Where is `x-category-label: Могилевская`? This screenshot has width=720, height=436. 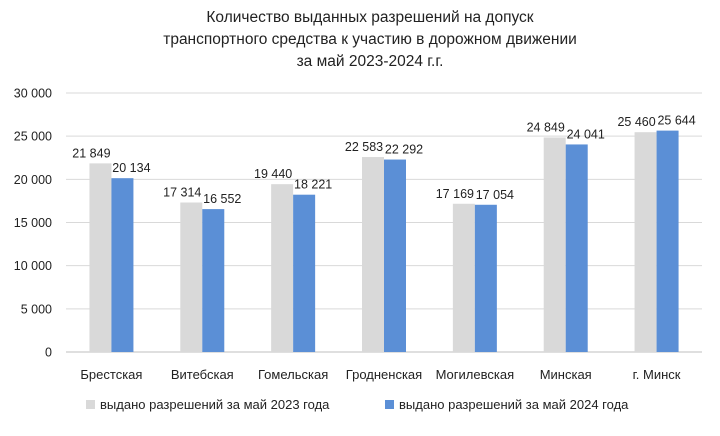
x-category-label: Могилевская is located at coordinates (475, 374).